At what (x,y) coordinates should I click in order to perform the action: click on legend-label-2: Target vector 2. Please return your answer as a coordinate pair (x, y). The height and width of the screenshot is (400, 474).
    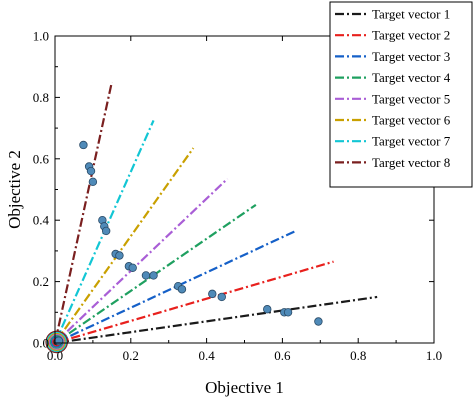
    Looking at the image, I should click on (411, 35).